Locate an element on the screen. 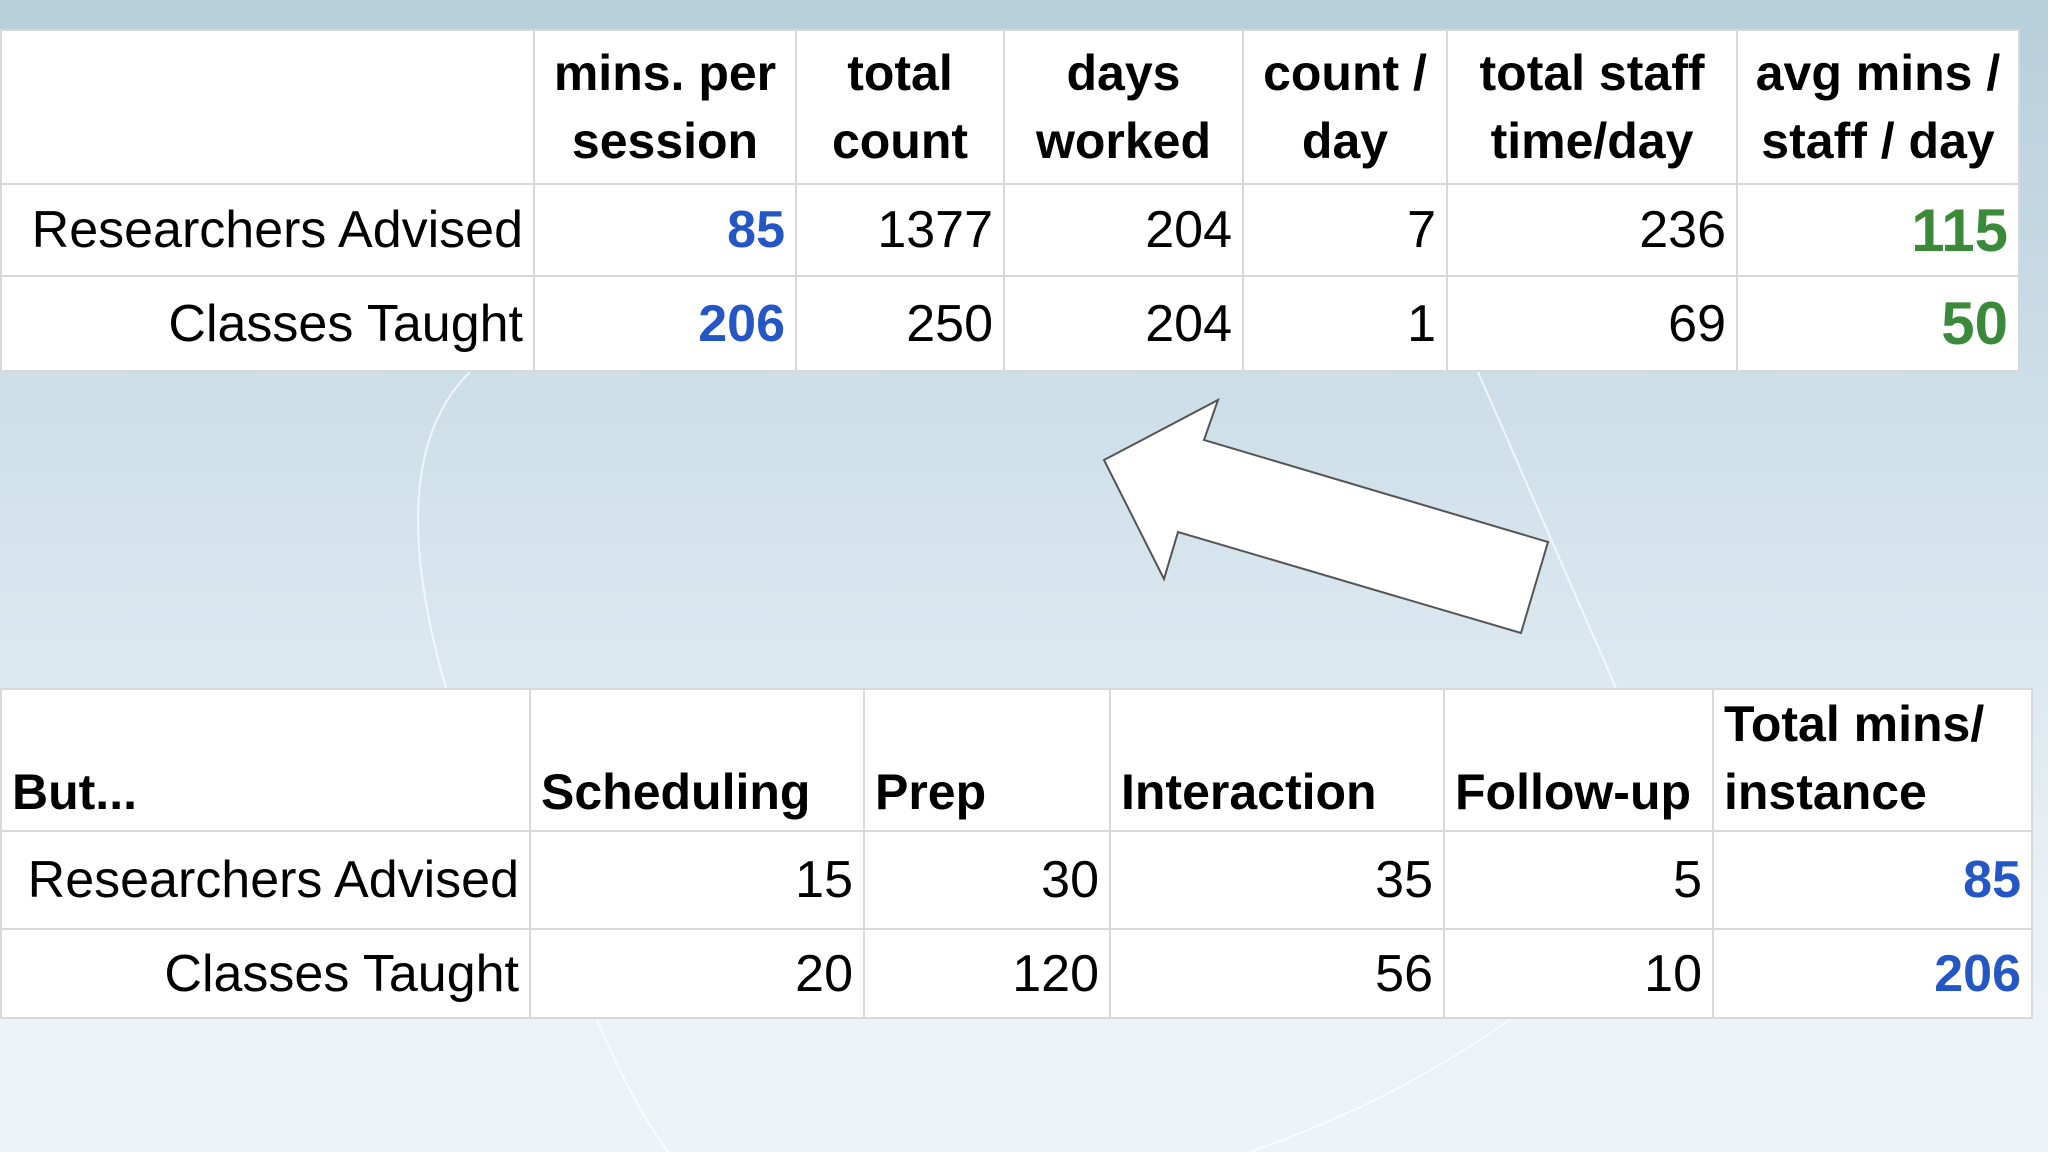 This screenshot has width=2048, height=1152. column-header: Interaction is located at coordinates (1277, 760).